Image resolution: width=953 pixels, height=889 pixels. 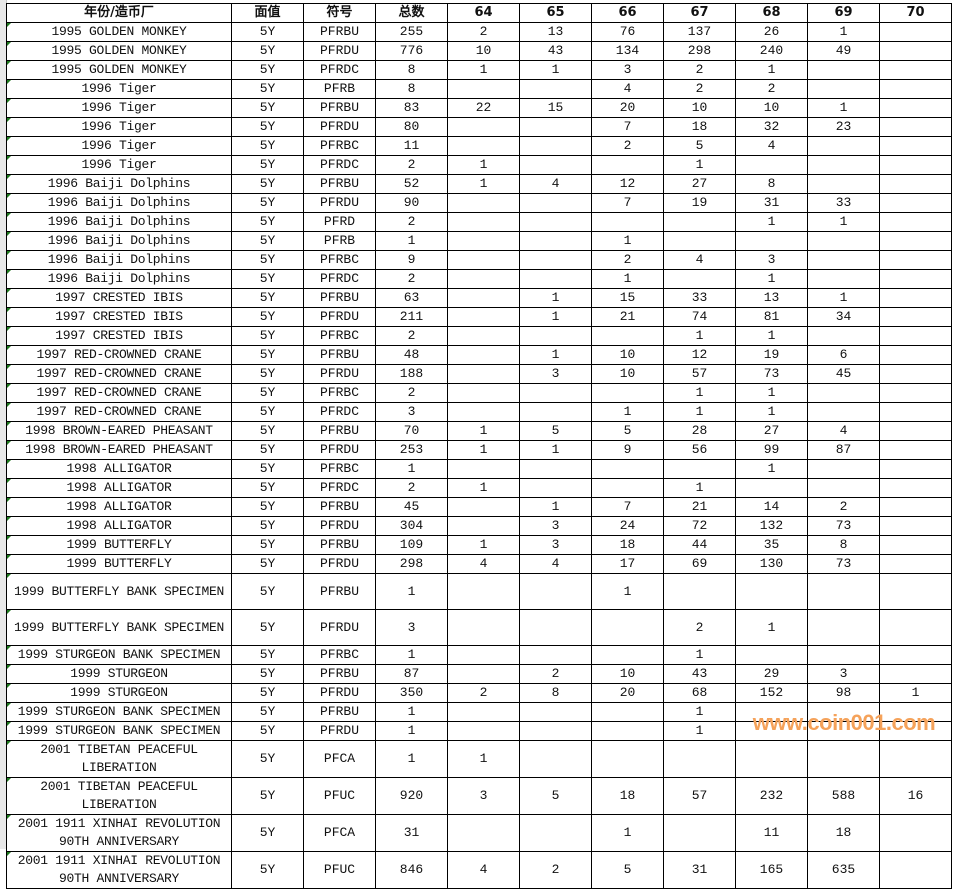 I want to click on cell-g67: 2, so click(x=699, y=627).